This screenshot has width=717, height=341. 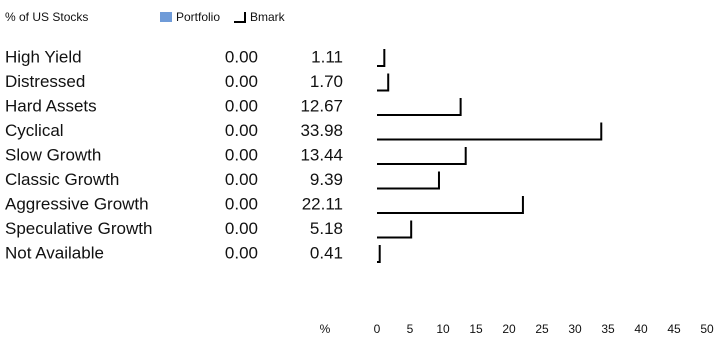 What do you see at coordinates (51, 105) in the screenshot?
I see `category-label: Hard Assets` at bounding box center [51, 105].